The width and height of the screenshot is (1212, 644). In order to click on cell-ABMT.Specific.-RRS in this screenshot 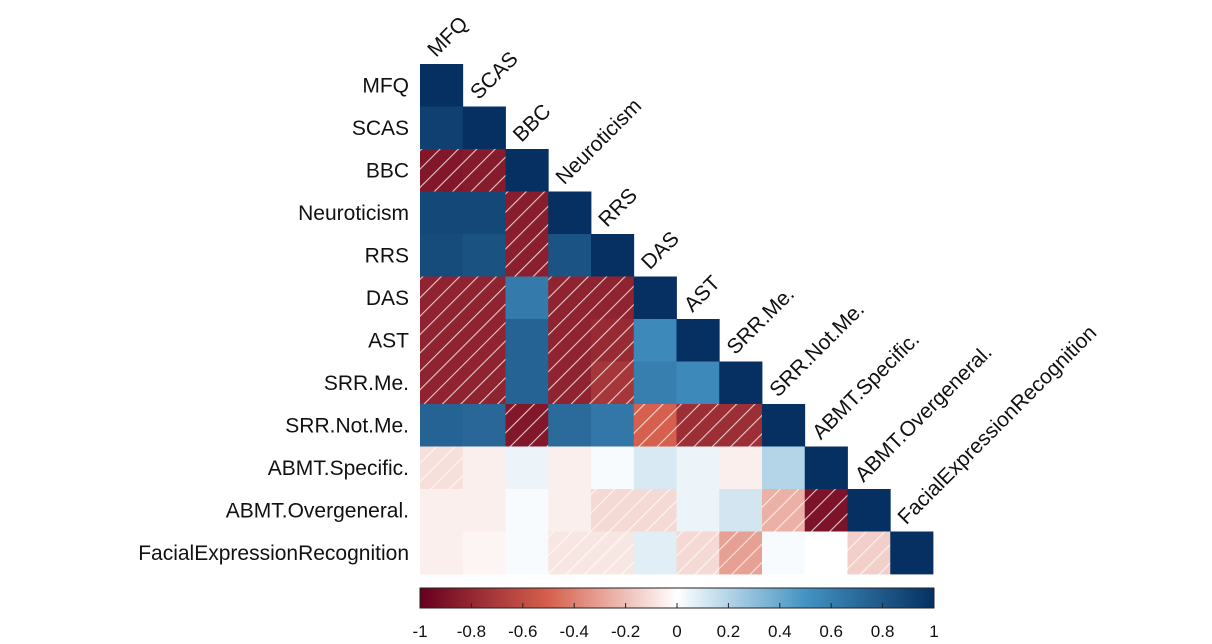, I will do `click(613, 468)`.